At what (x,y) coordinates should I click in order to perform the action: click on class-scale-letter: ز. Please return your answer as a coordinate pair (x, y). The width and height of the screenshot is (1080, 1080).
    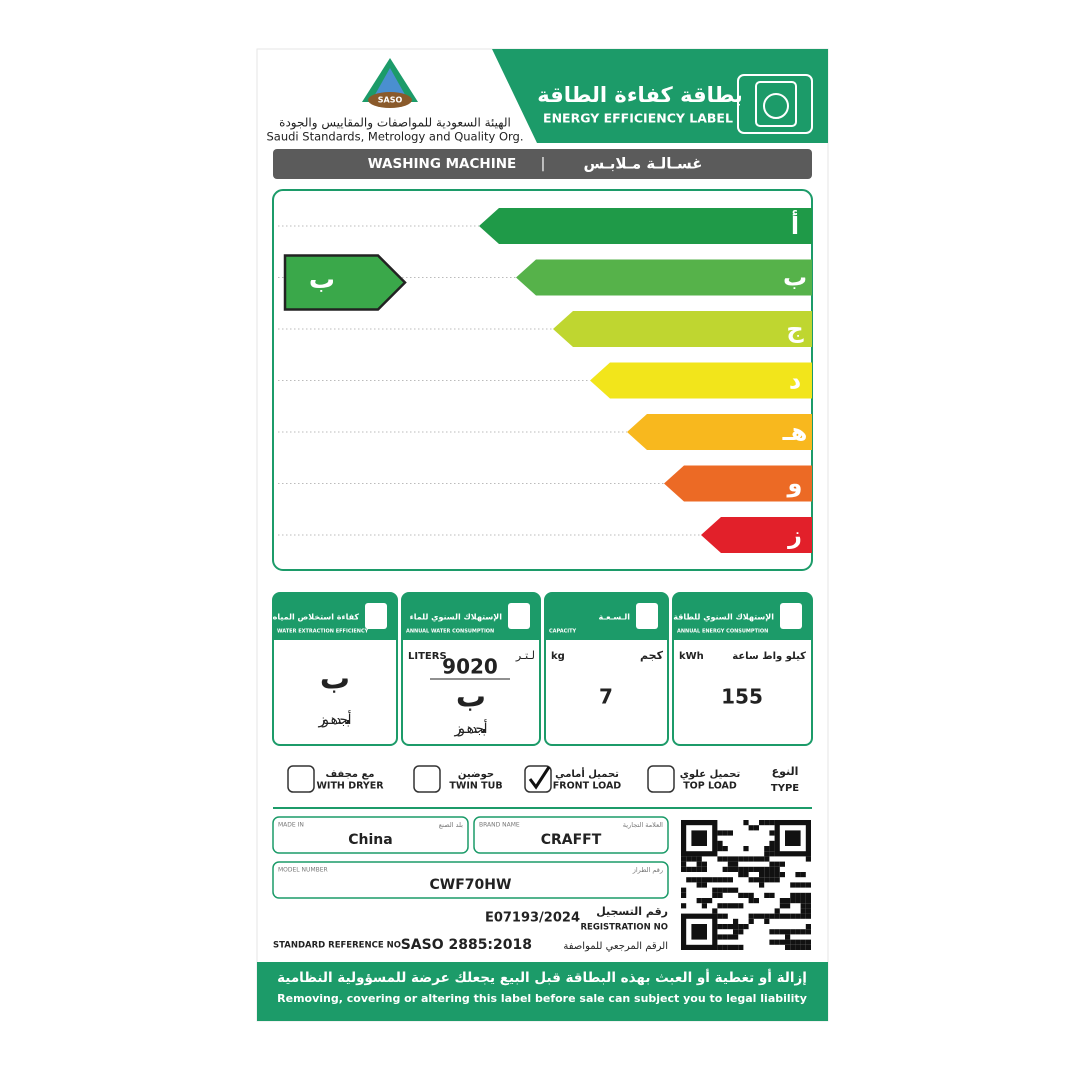
    Looking at the image, I should click on (321, 720).